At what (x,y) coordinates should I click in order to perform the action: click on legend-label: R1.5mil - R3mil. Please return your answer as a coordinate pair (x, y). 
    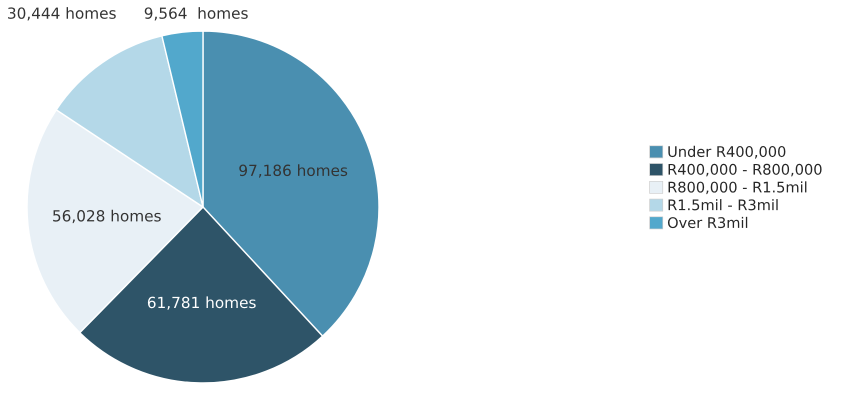
    Looking at the image, I should click on (723, 204).